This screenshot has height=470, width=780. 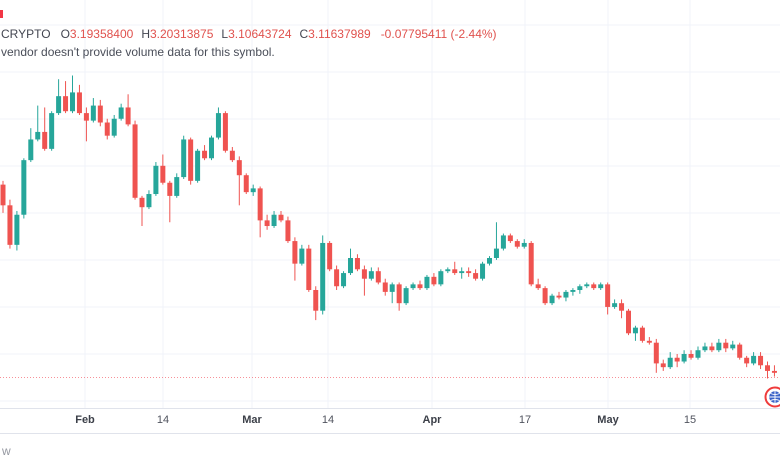 I want to click on watermark-fragment: w, so click(x=6, y=451).